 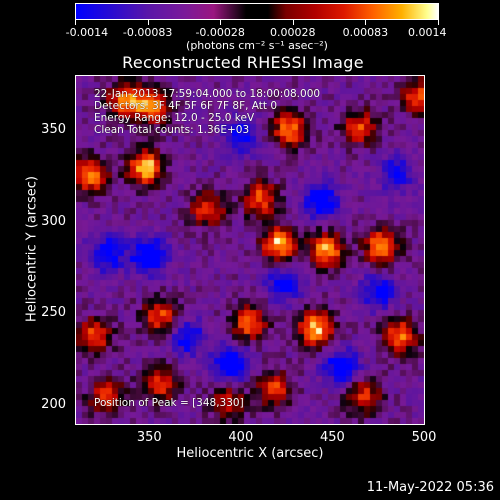 I want to click on x-tick-label: 400, so click(x=241, y=437).